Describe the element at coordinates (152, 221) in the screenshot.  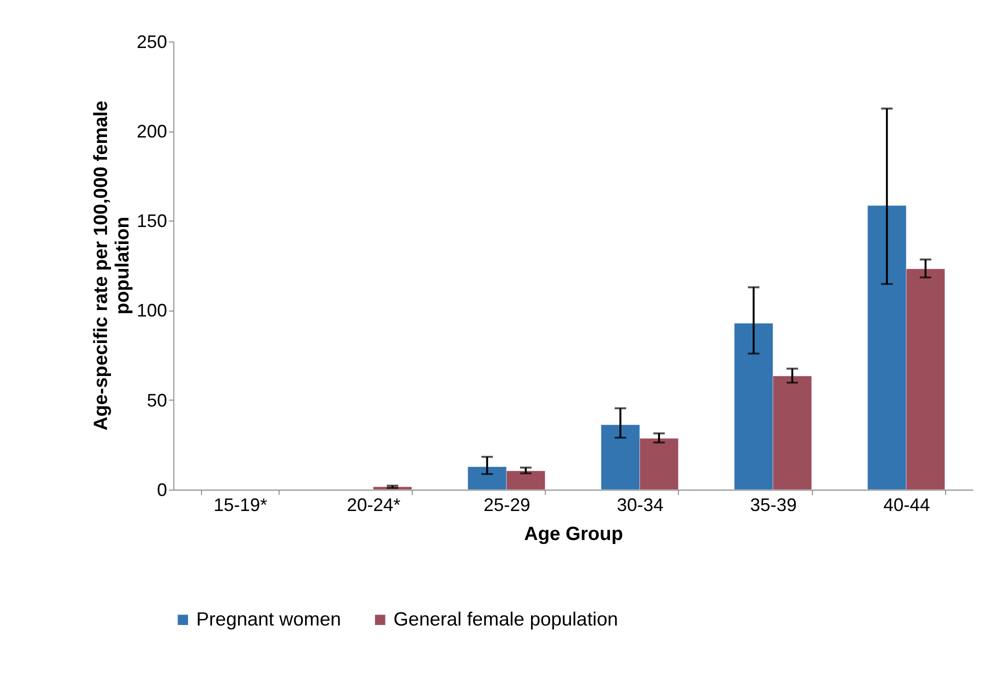
I see `y-tick-label: 150` at that location.